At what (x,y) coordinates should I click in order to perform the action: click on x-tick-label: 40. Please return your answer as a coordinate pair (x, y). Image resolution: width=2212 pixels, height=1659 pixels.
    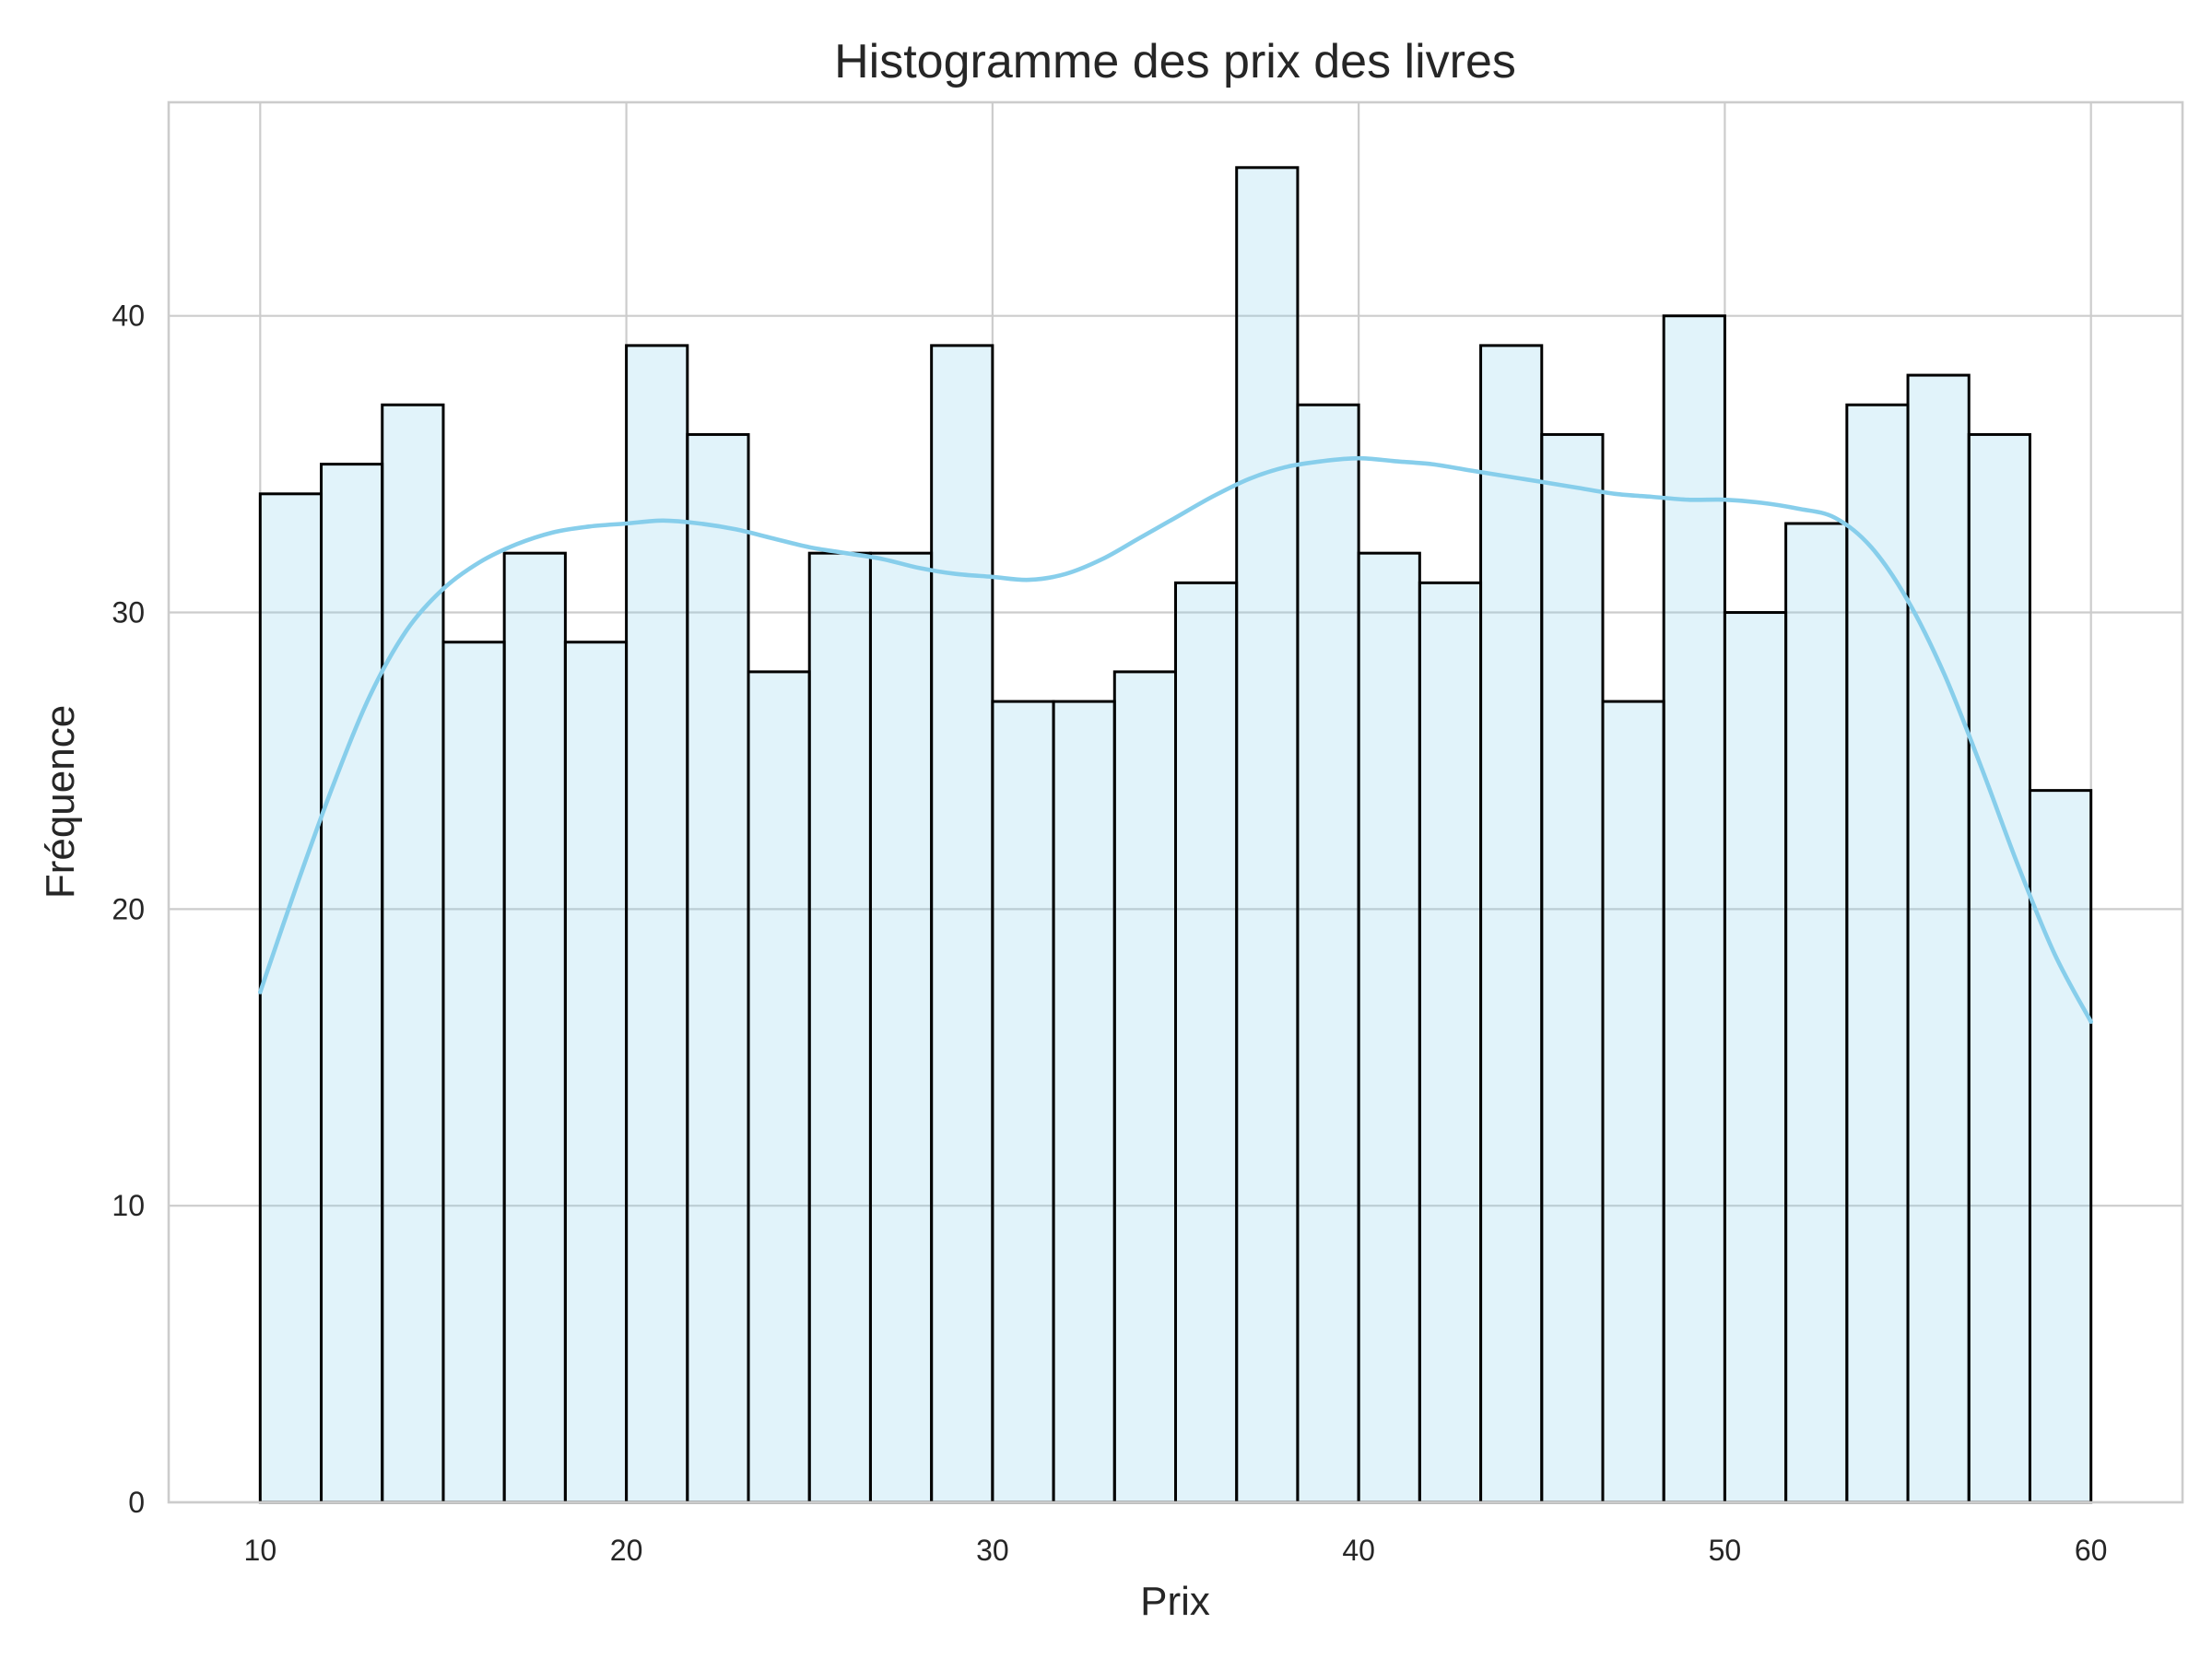
    Looking at the image, I should click on (1358, 1550).